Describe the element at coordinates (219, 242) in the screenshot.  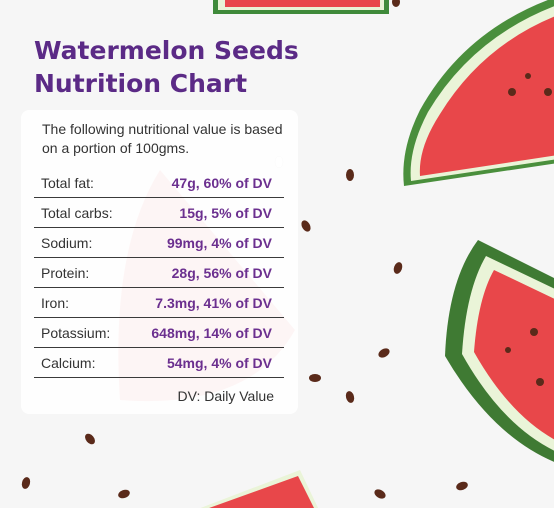
I see `nutrient-value: 99mg, 4% of DV` at that location.